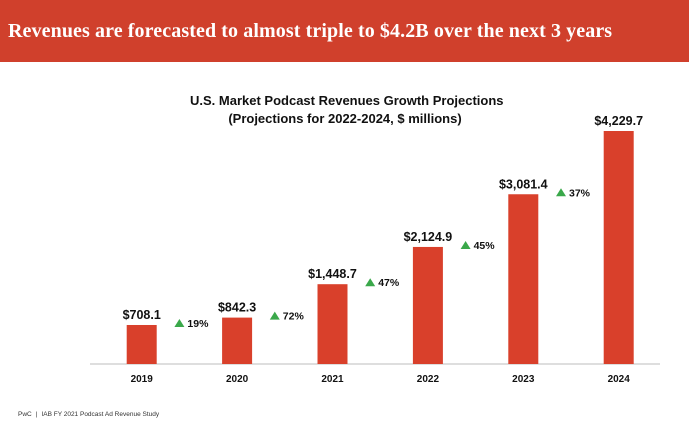  What do you see at coordinates (237, 340) in the screenshot?
I see `bar-2020` at bounding box center [237, 340].